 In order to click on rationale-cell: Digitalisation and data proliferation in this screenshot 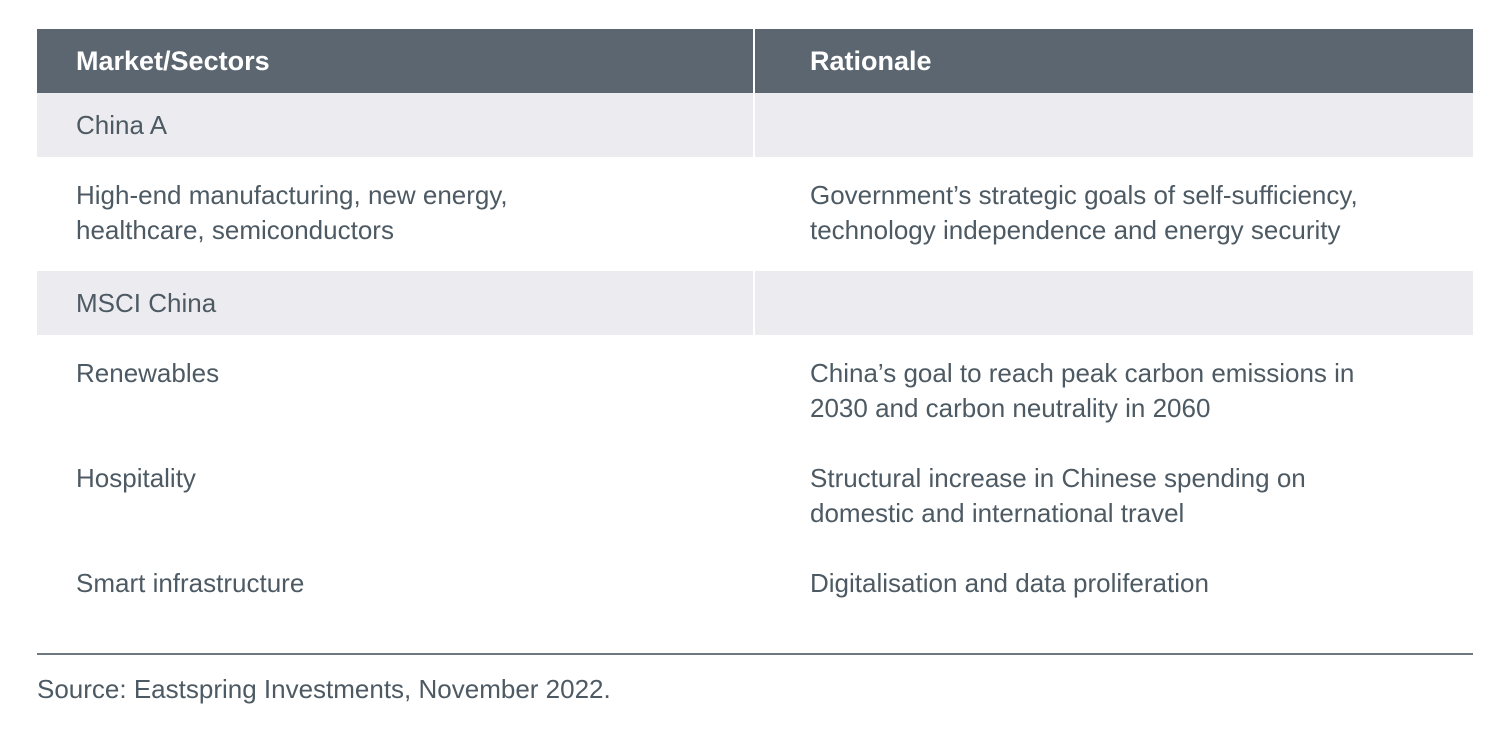, I will do `click(1114, 580)`.